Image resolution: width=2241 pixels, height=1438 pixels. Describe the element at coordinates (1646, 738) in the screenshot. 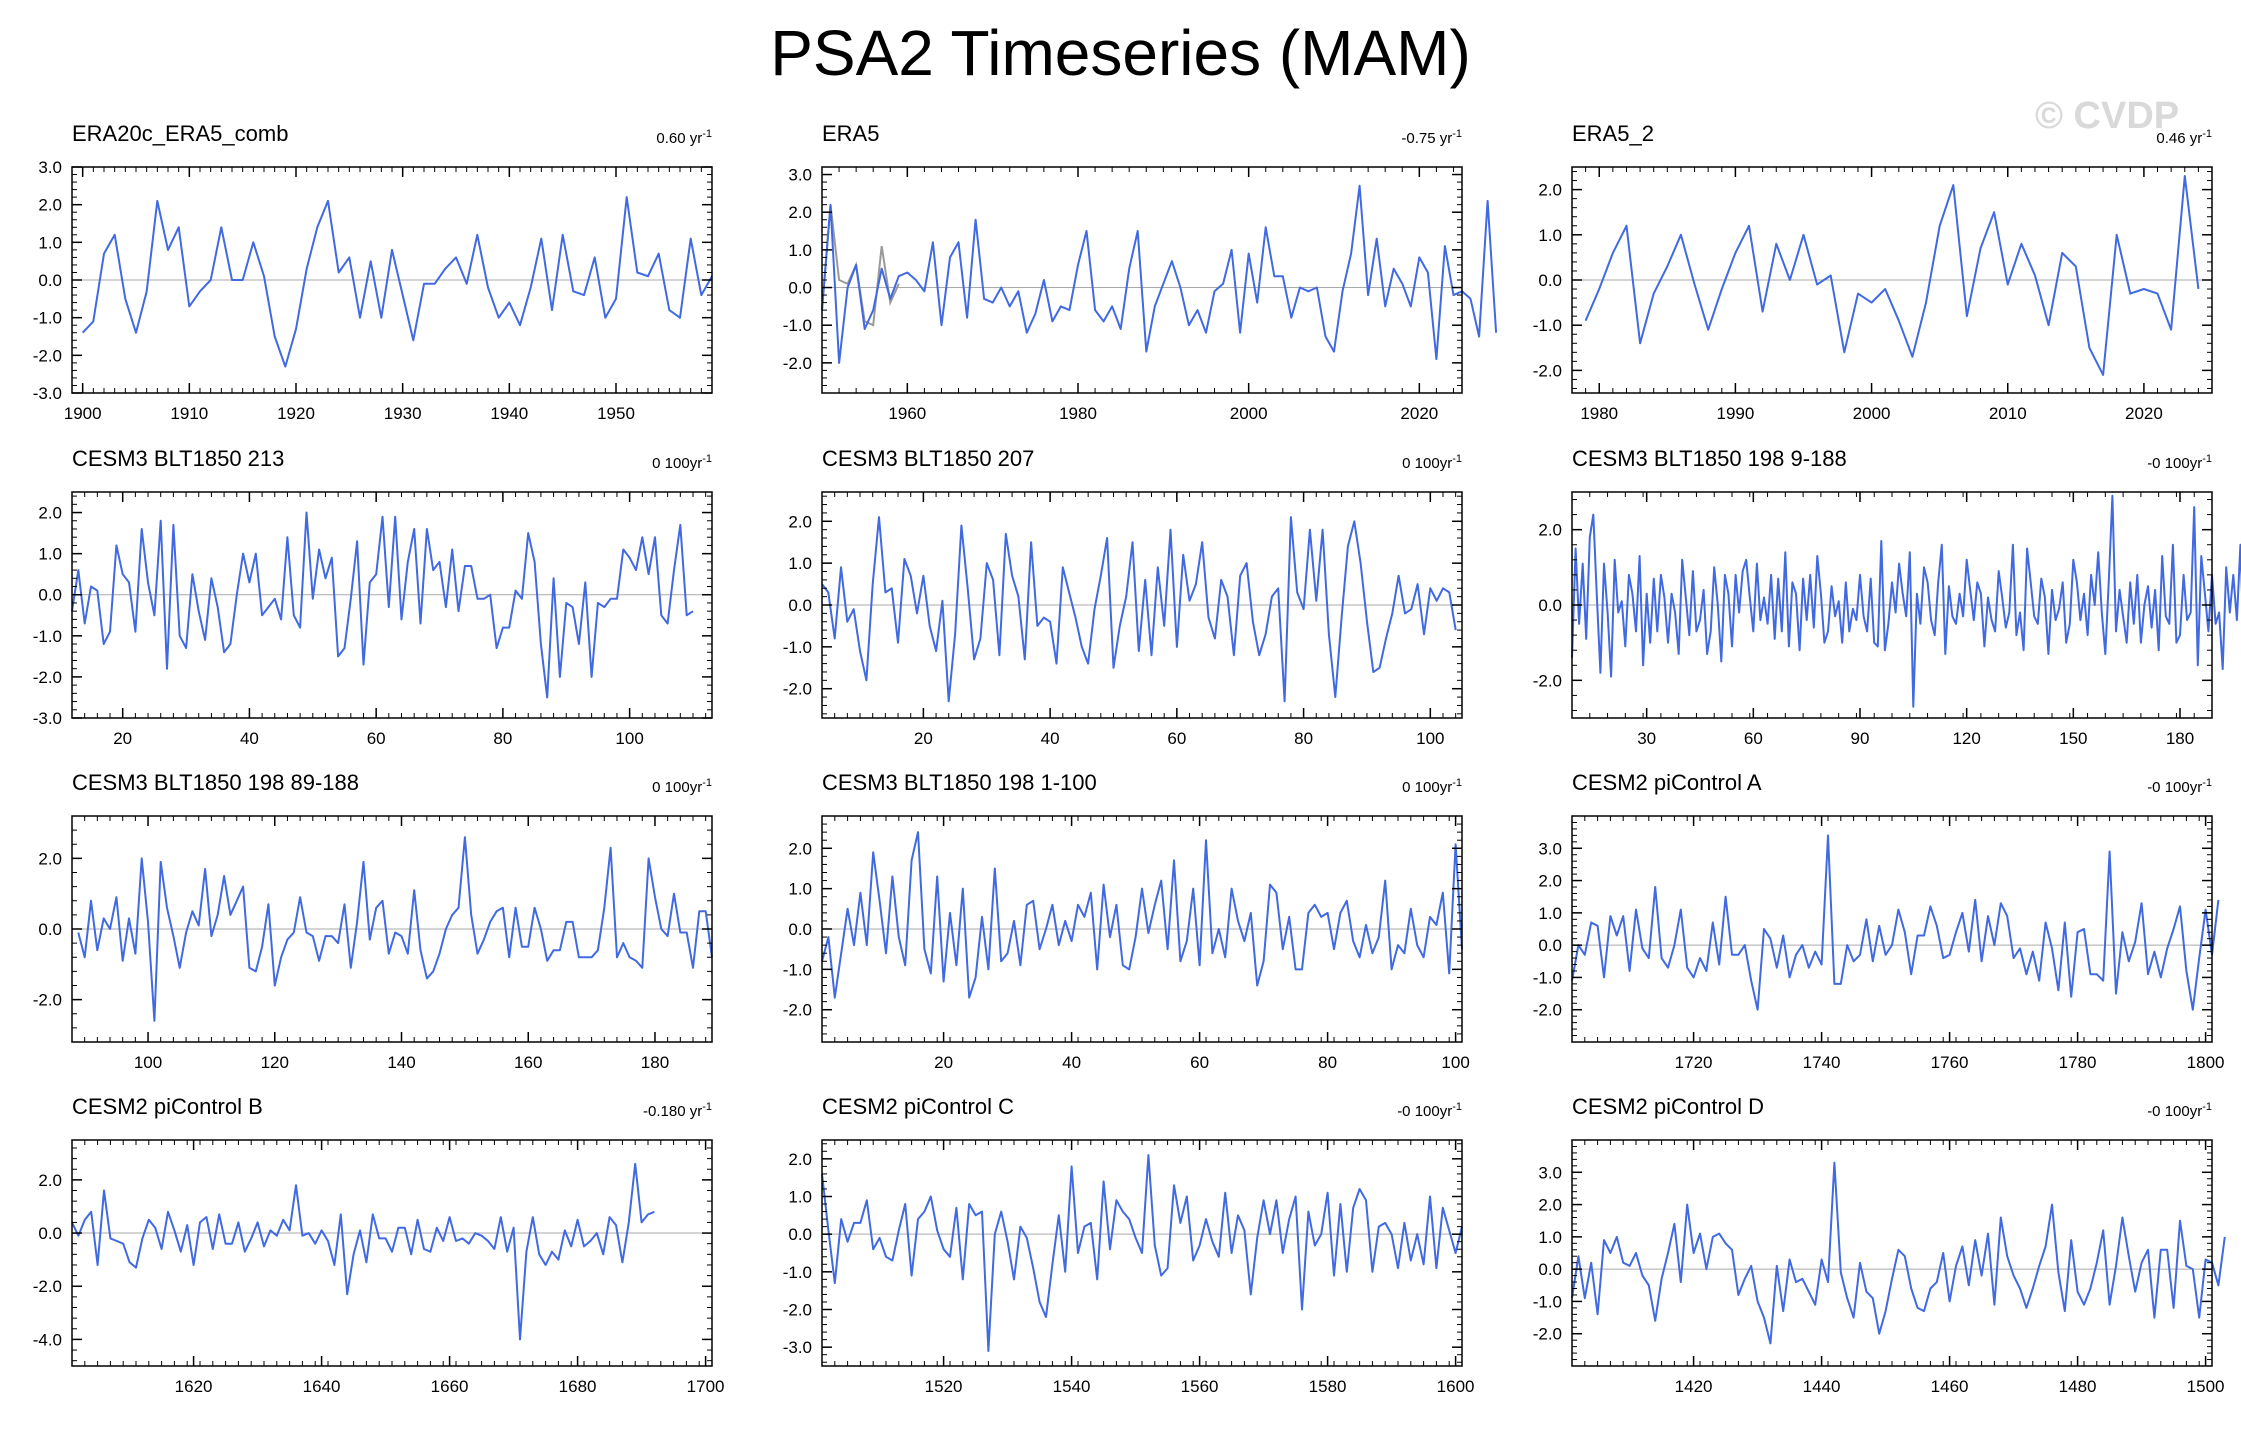

I see `x-tick-label: 30` at that location.